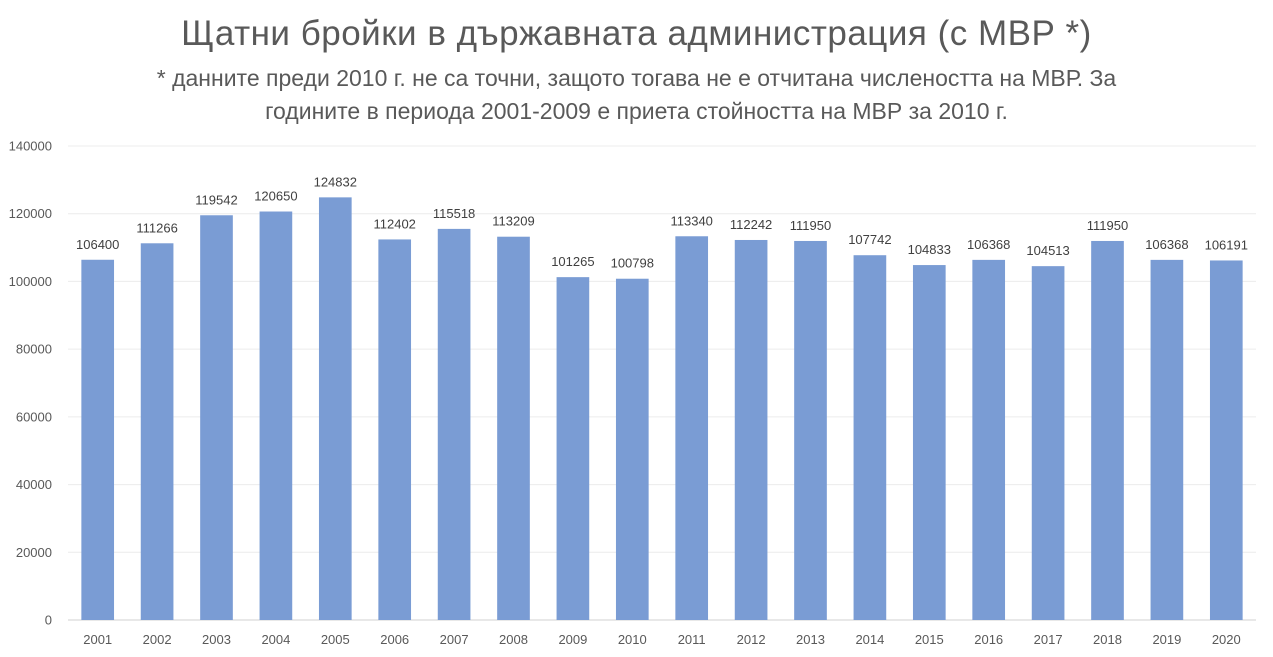  Describe the element at coordinates (632, 263) in the screenshot. I see `data-label: 100798` at that location.